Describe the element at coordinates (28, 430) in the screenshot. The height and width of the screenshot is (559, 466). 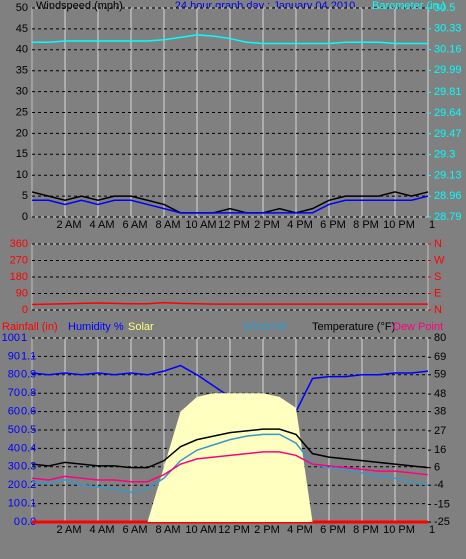
I see `y3-tick-label: 0.5` at that location.